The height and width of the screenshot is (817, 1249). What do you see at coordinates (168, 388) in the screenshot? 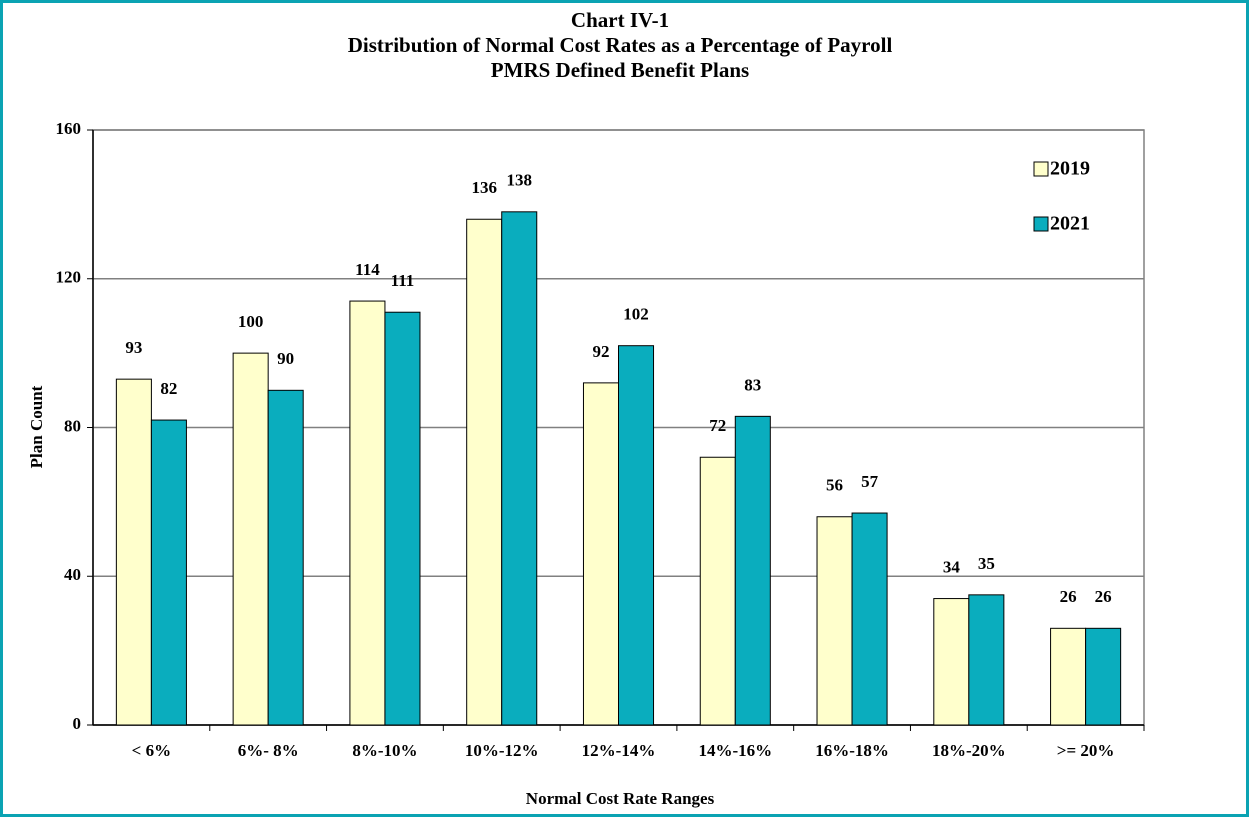
I see `data-label: 82` at bounding box center [168, 388].